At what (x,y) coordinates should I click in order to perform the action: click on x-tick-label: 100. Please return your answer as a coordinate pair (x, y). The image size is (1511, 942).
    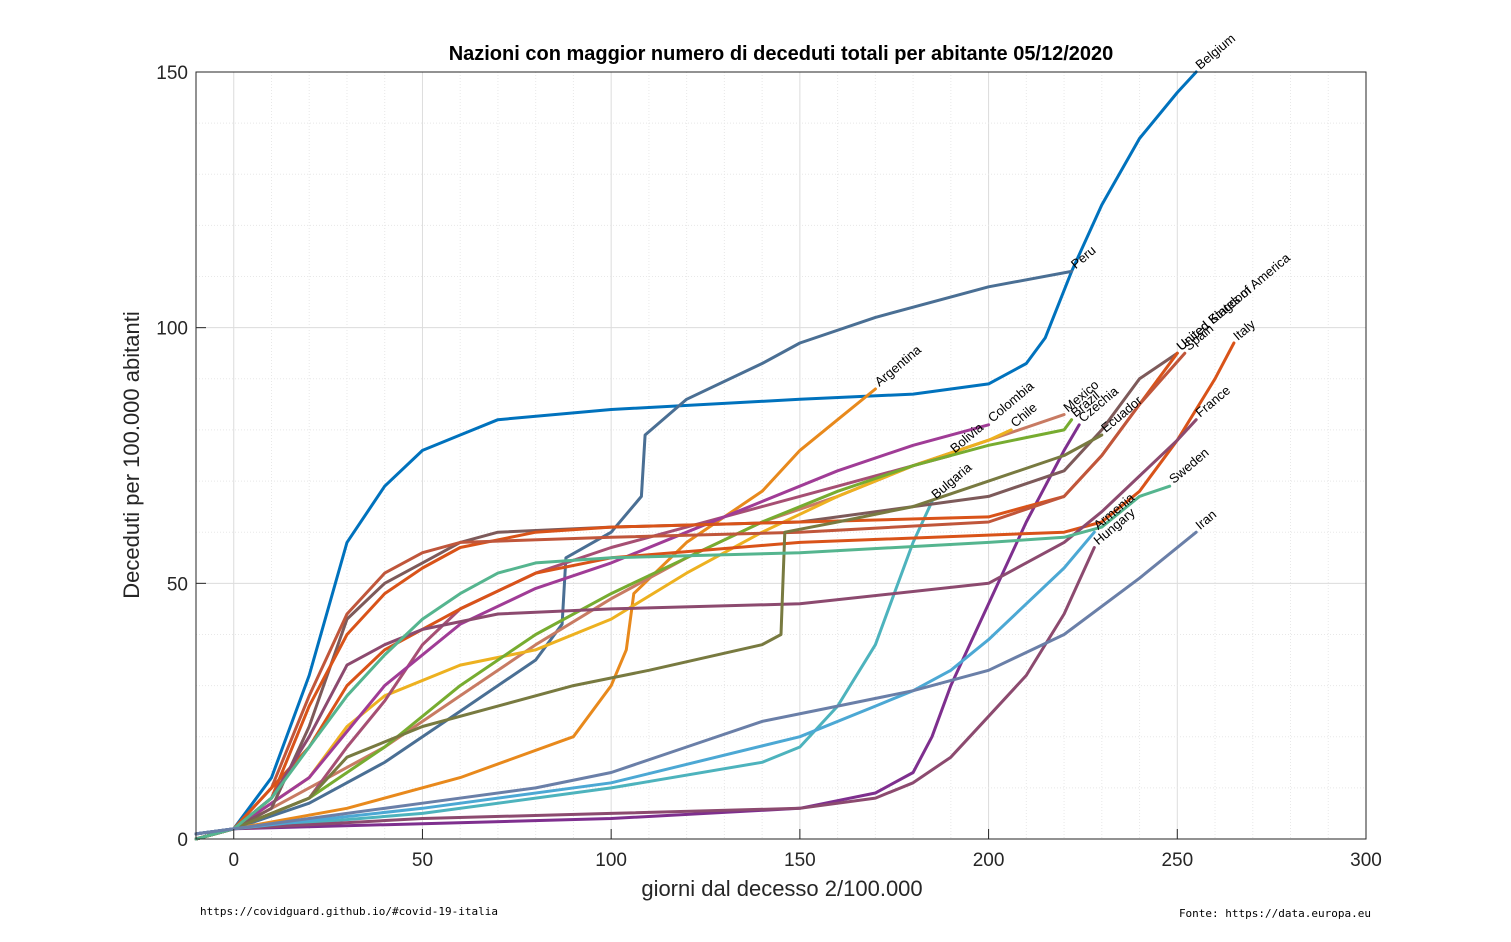
    Looking at the image, I should click on (611, 860).